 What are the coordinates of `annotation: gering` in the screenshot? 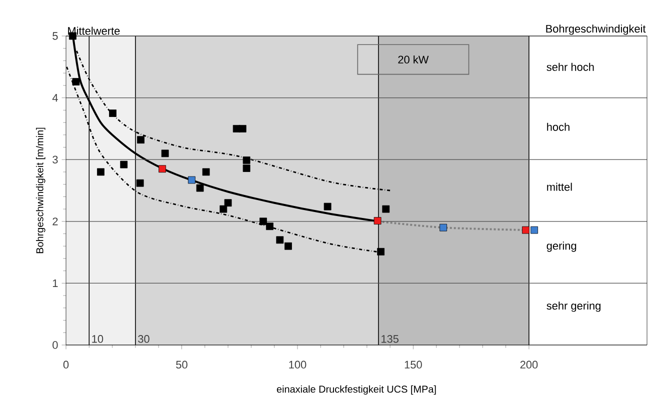 It's located at (561, 247).